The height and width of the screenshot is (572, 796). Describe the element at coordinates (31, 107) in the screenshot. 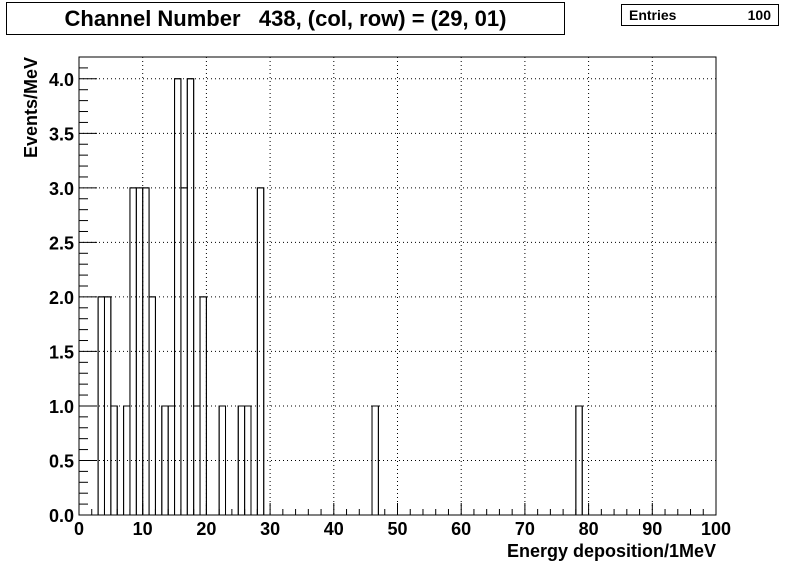

I see `y-axis-label: Events/MeV` at that location.